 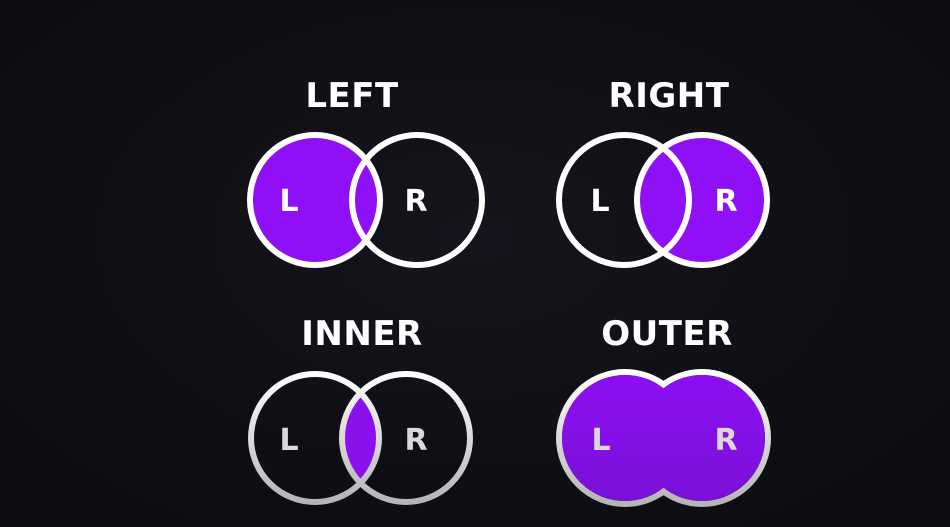 I want to click on panel-left: LEFT L R, so click(x=366, y=172).